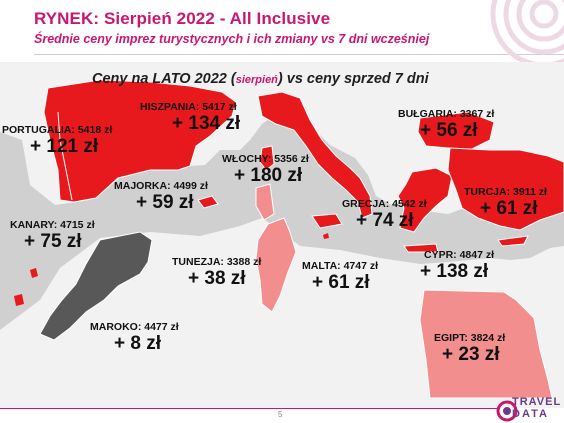 The image size is (564, 423). What do you see at coordinates (454, 271) in the screenshot?
I see `destination-change: + 138 zł` at bounding box center [454, 271].